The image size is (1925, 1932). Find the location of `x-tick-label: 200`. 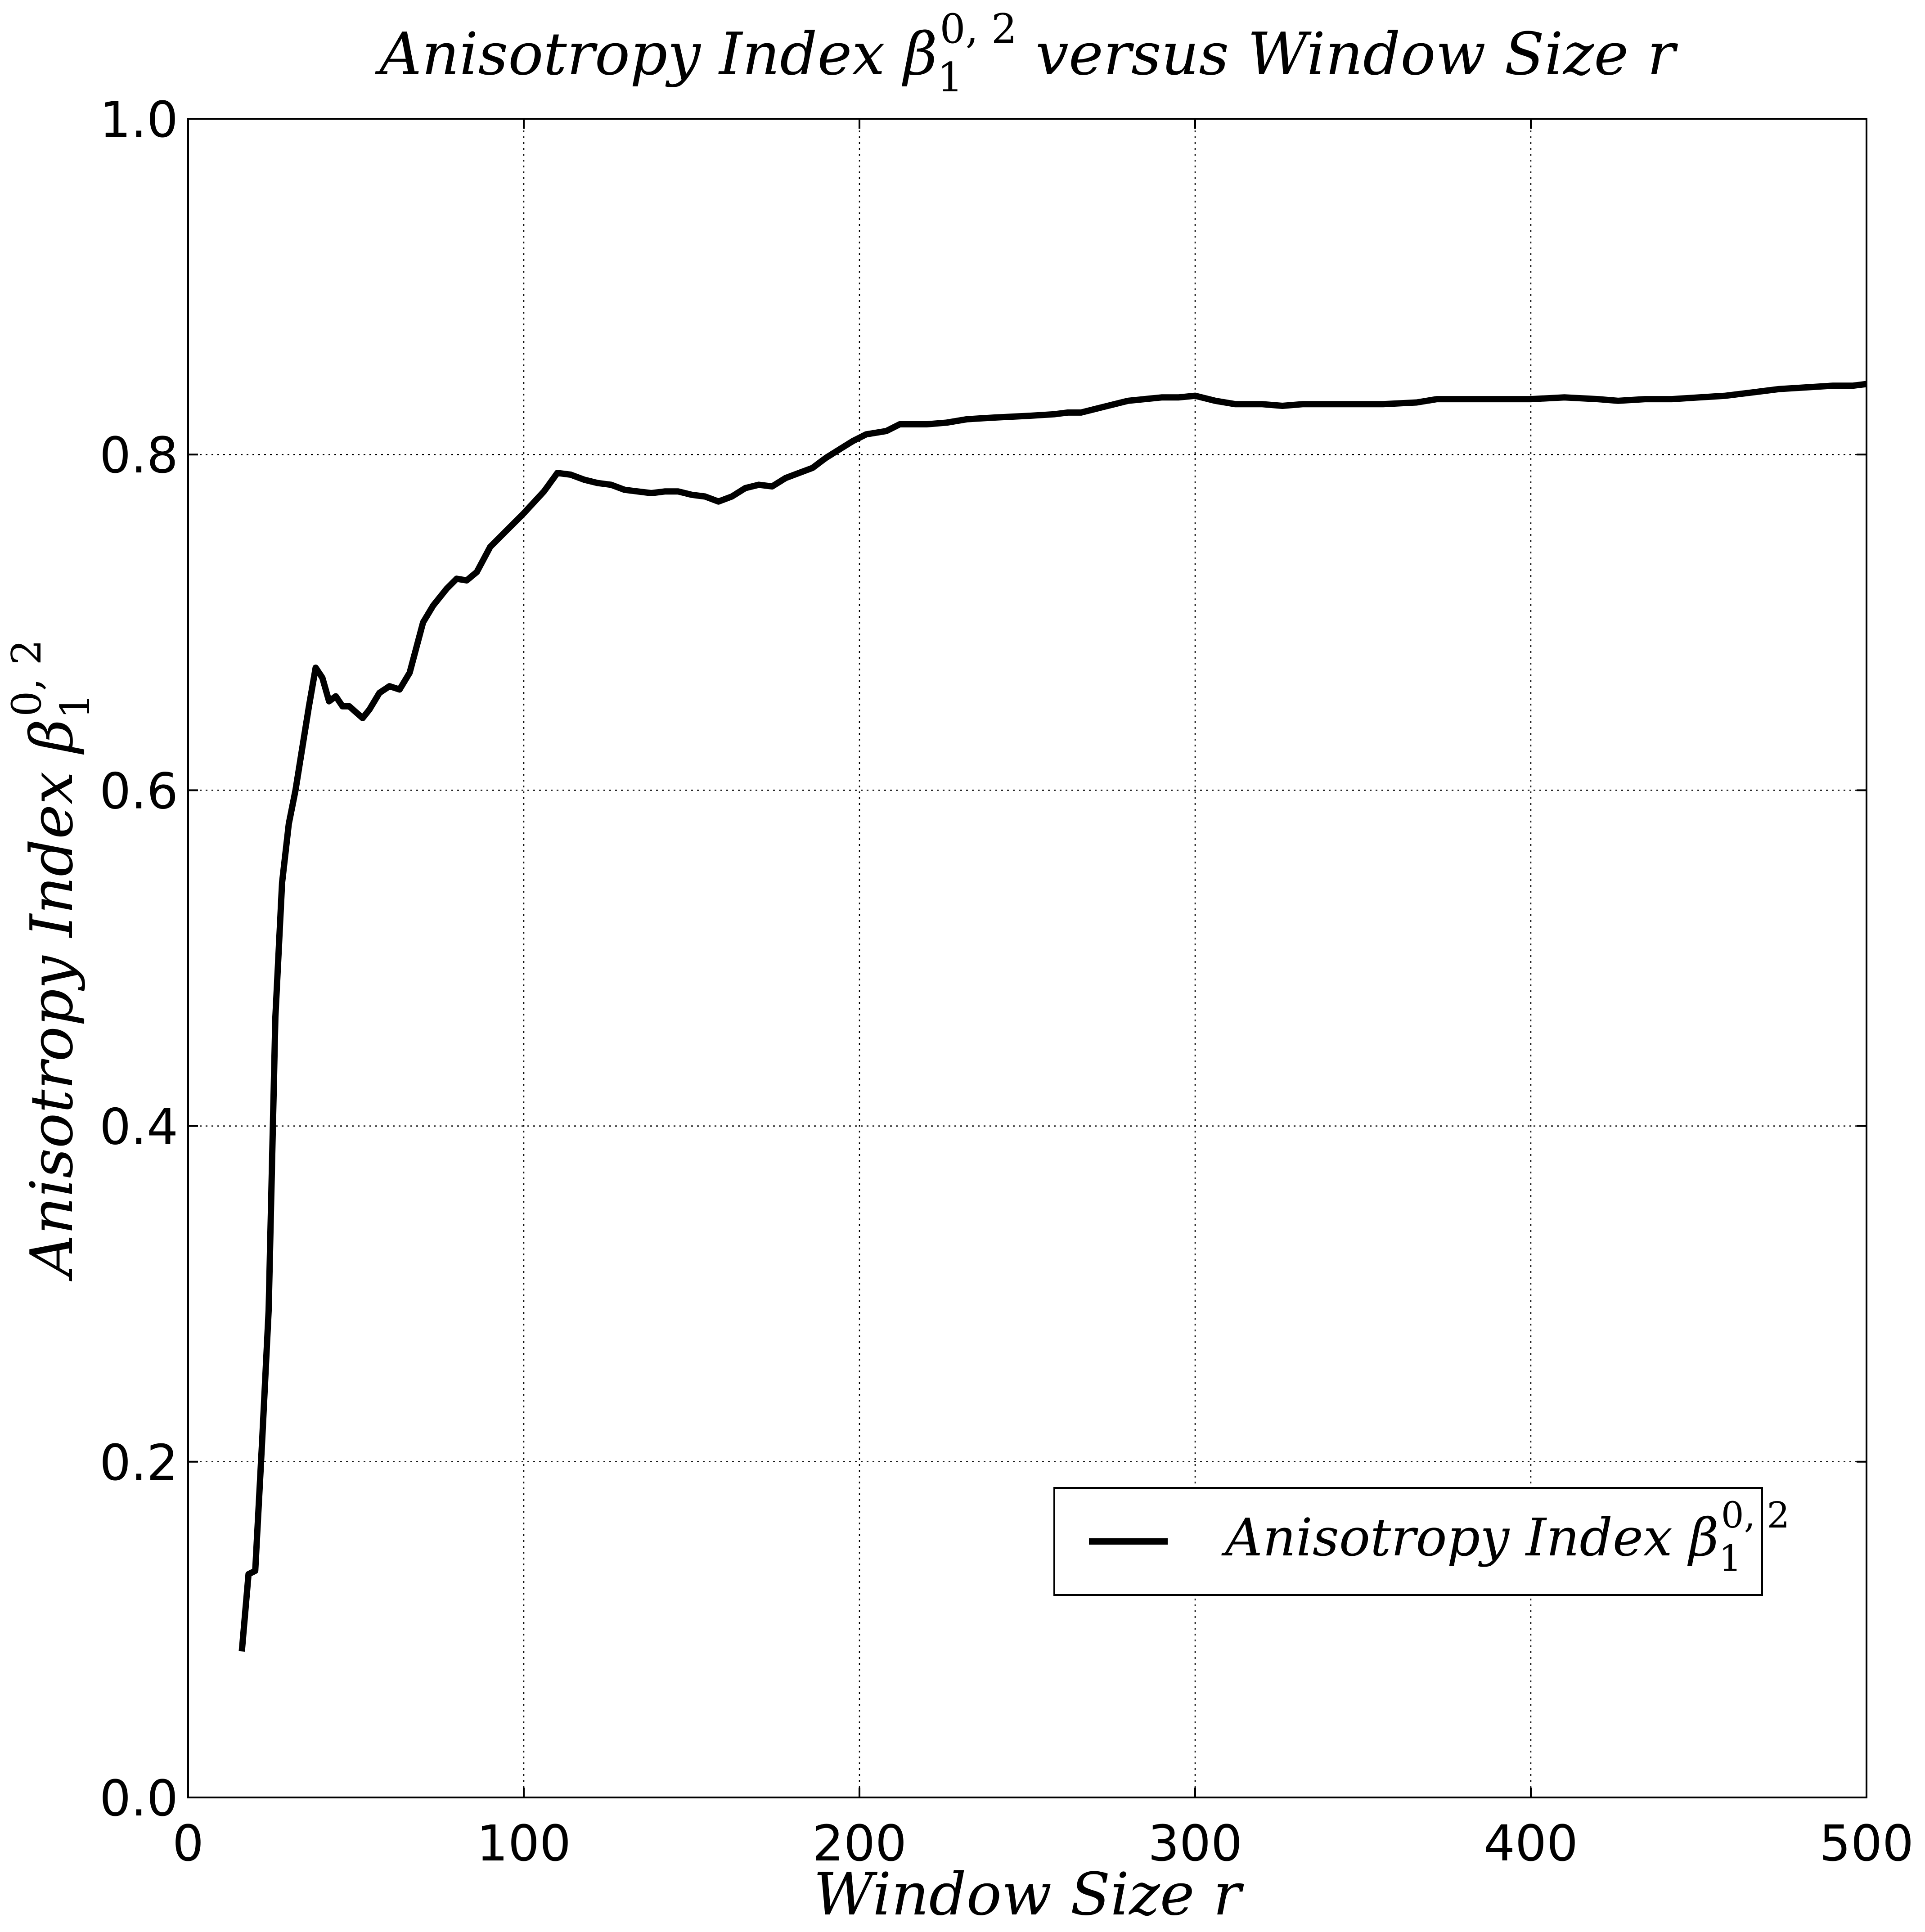

x-tick-label: 200 is located at coordinates (860, 1843).